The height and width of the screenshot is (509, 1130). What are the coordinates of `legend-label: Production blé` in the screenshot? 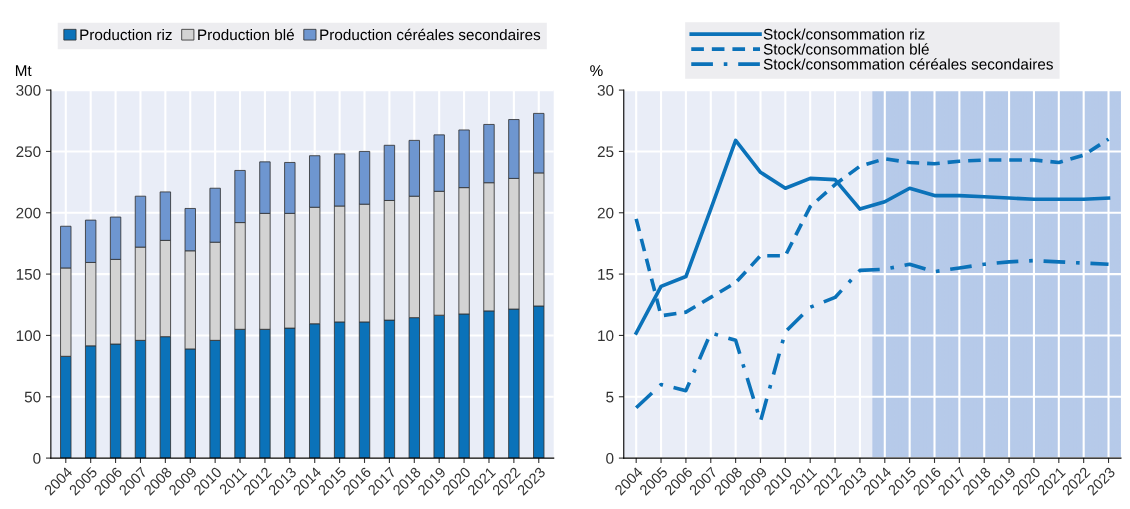 It's located at (246, 34).